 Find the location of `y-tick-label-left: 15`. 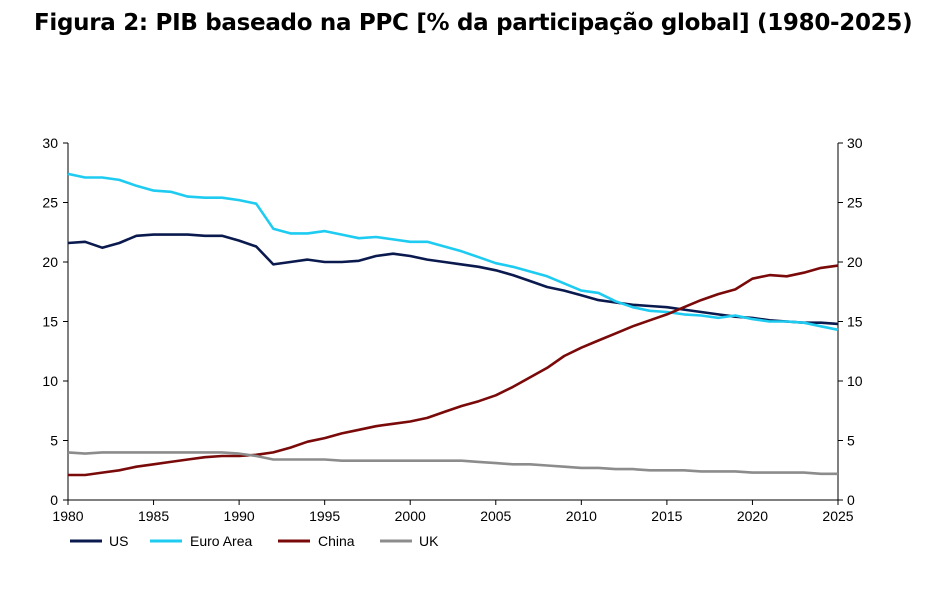

y-tick-label-left: 15 is located at coordinates (50, 322).